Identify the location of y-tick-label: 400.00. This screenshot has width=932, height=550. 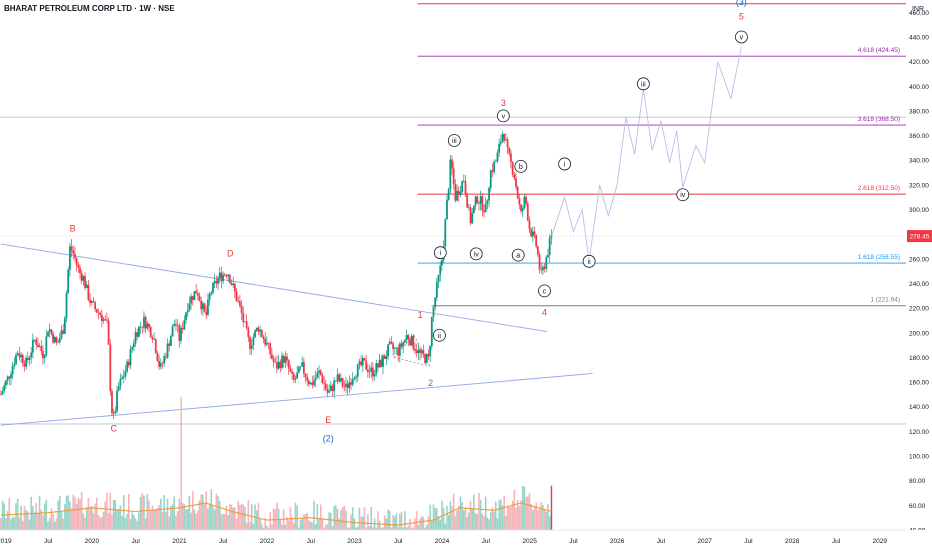
(919, 87).